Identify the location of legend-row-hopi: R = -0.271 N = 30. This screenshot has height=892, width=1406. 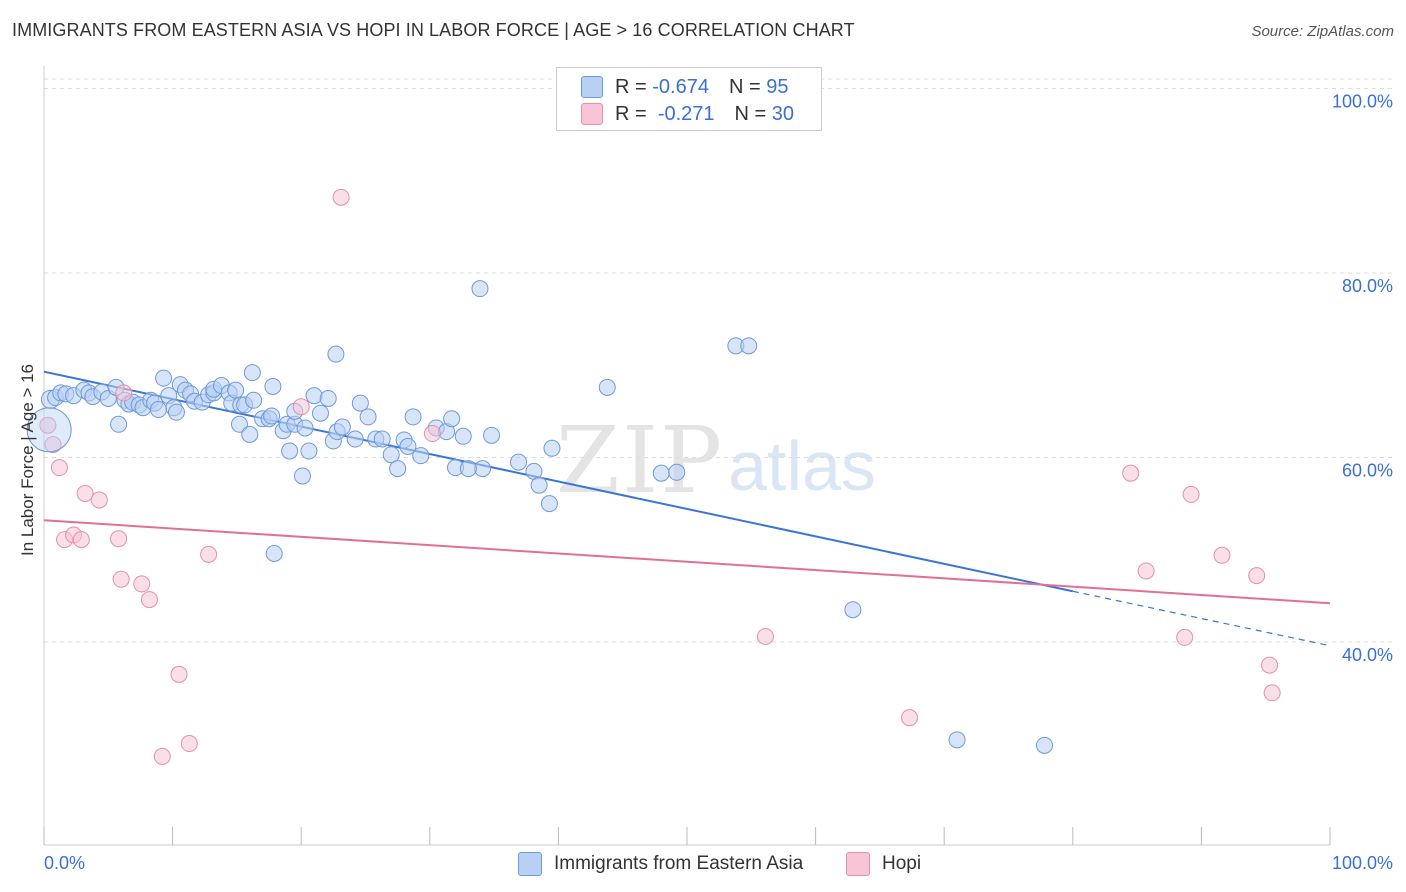
(687, 114).